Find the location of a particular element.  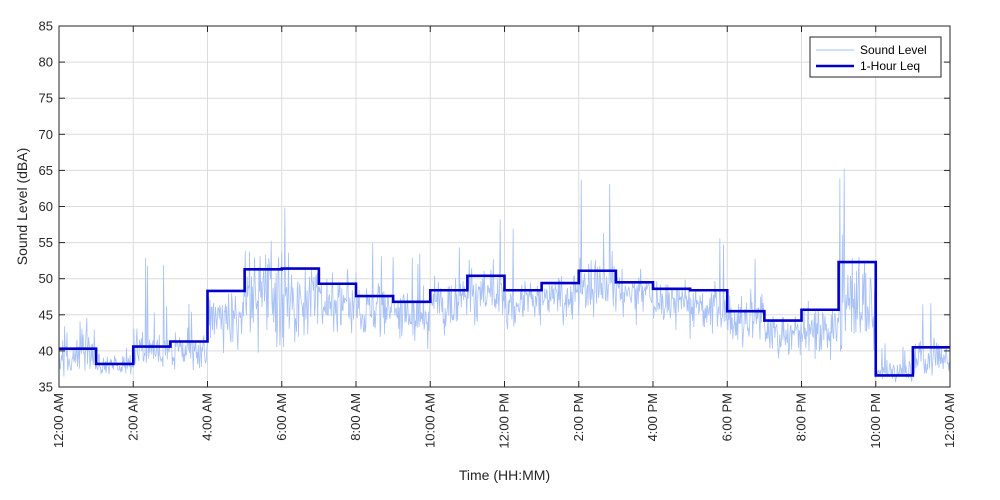

x-tick-label: 10:00 PM is located at coordinates (875, 421).